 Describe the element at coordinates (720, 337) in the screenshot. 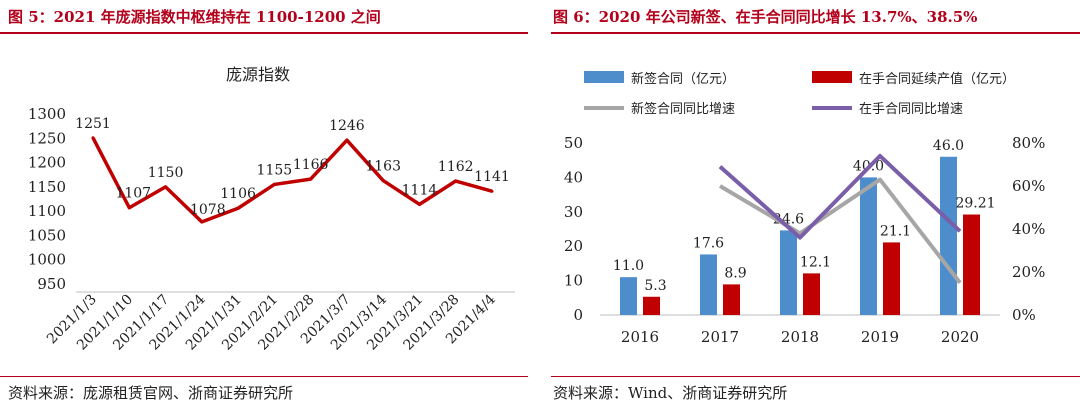

I see `chart2-x-tick-label: 2017` at that location.